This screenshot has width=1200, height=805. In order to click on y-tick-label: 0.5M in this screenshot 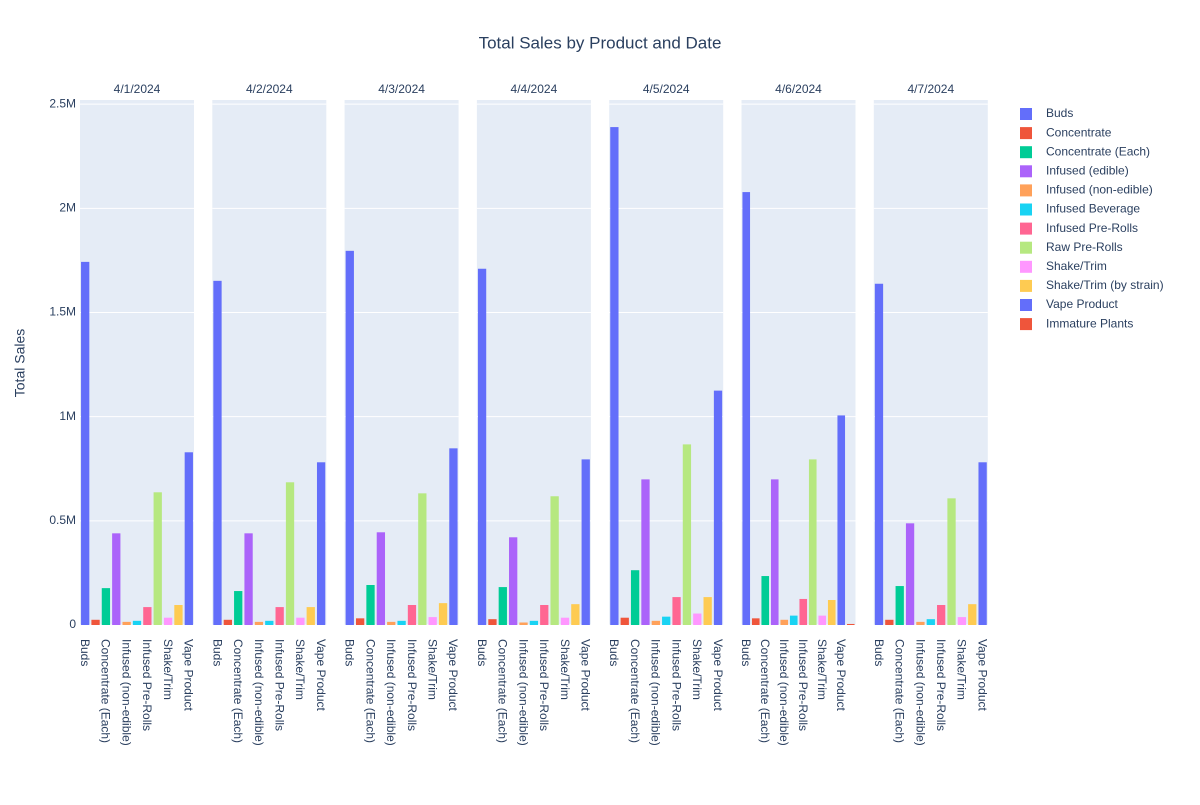, I will do `click(62, 520)`.